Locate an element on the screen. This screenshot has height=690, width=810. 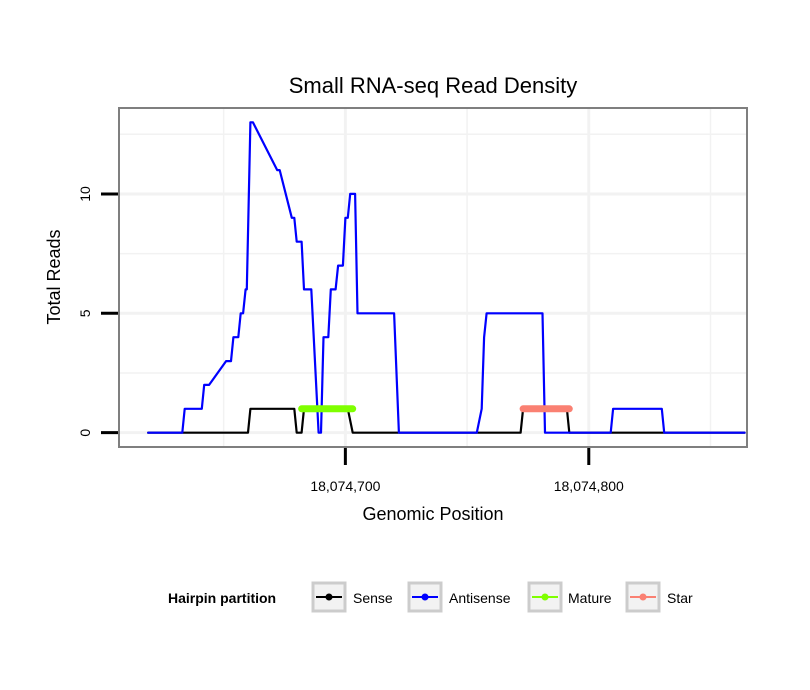
y-tick-label-2: 10 is located at coordinates (85, 194).